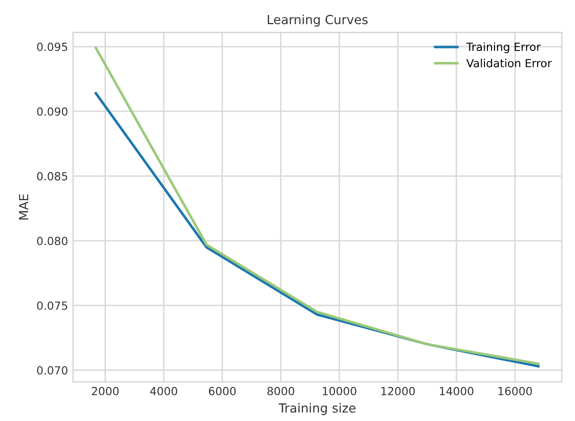 Image resolution: width=575 pixels, height=421 pixels. I want to click on chart-title: Learning Curves, so click(318, 20).